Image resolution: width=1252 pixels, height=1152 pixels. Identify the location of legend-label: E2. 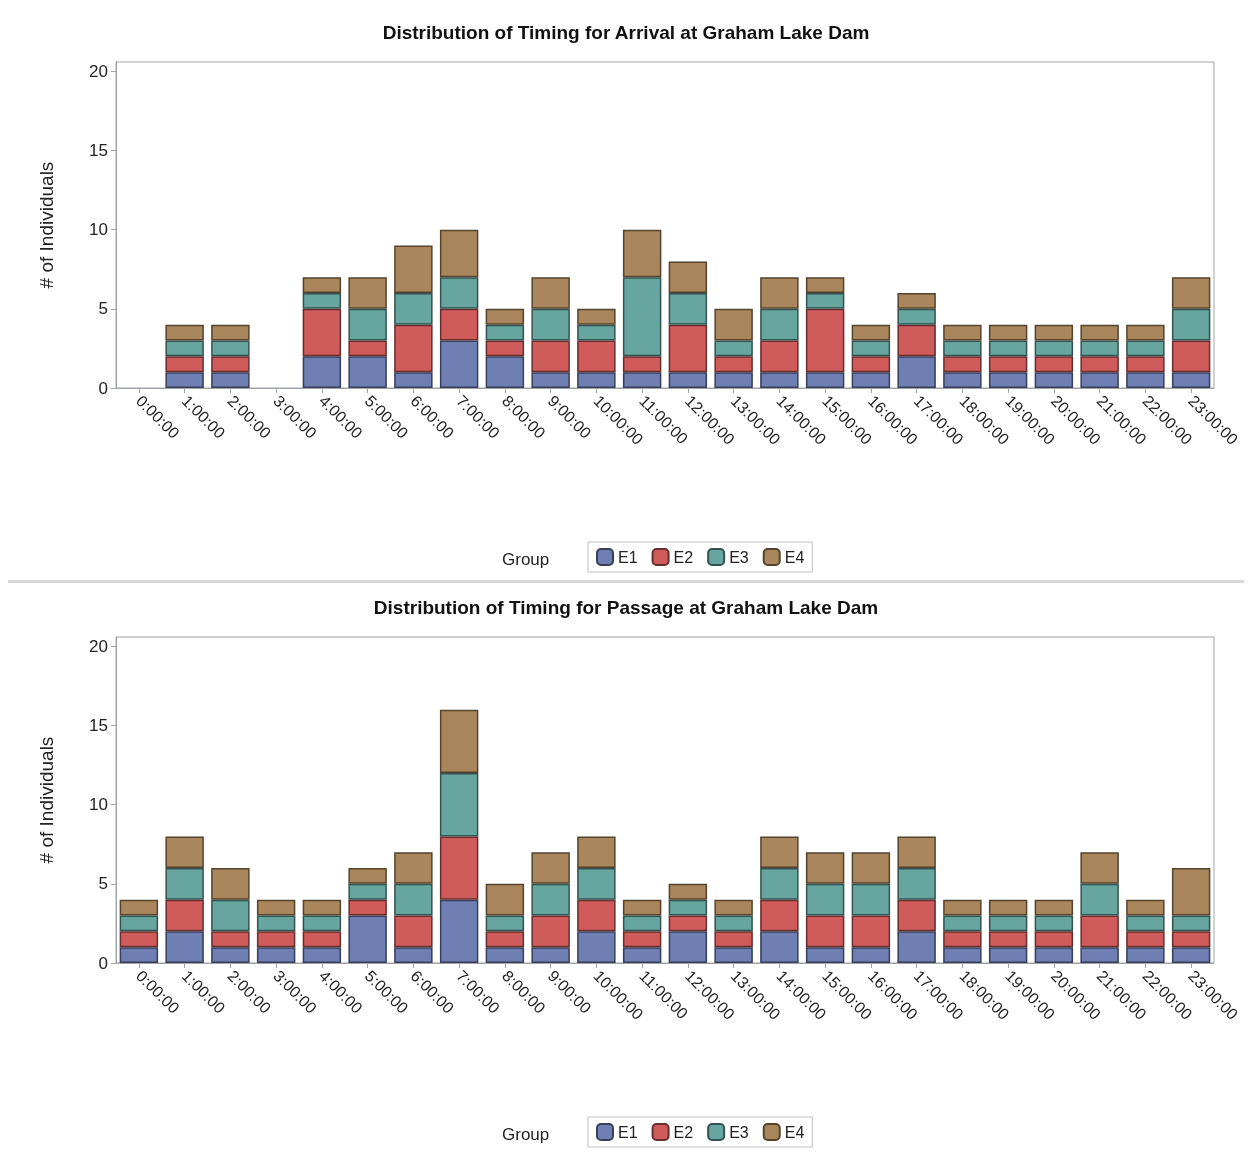
(683, 557).